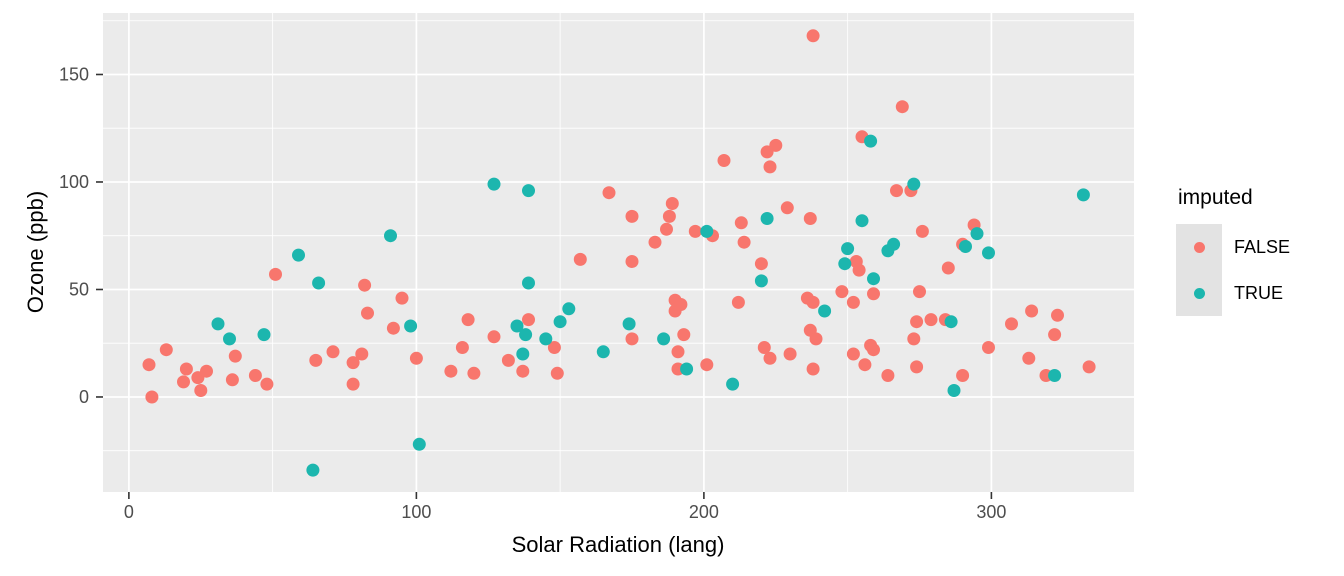  I want to click on x-tick-label: 300, so click(991, 512).